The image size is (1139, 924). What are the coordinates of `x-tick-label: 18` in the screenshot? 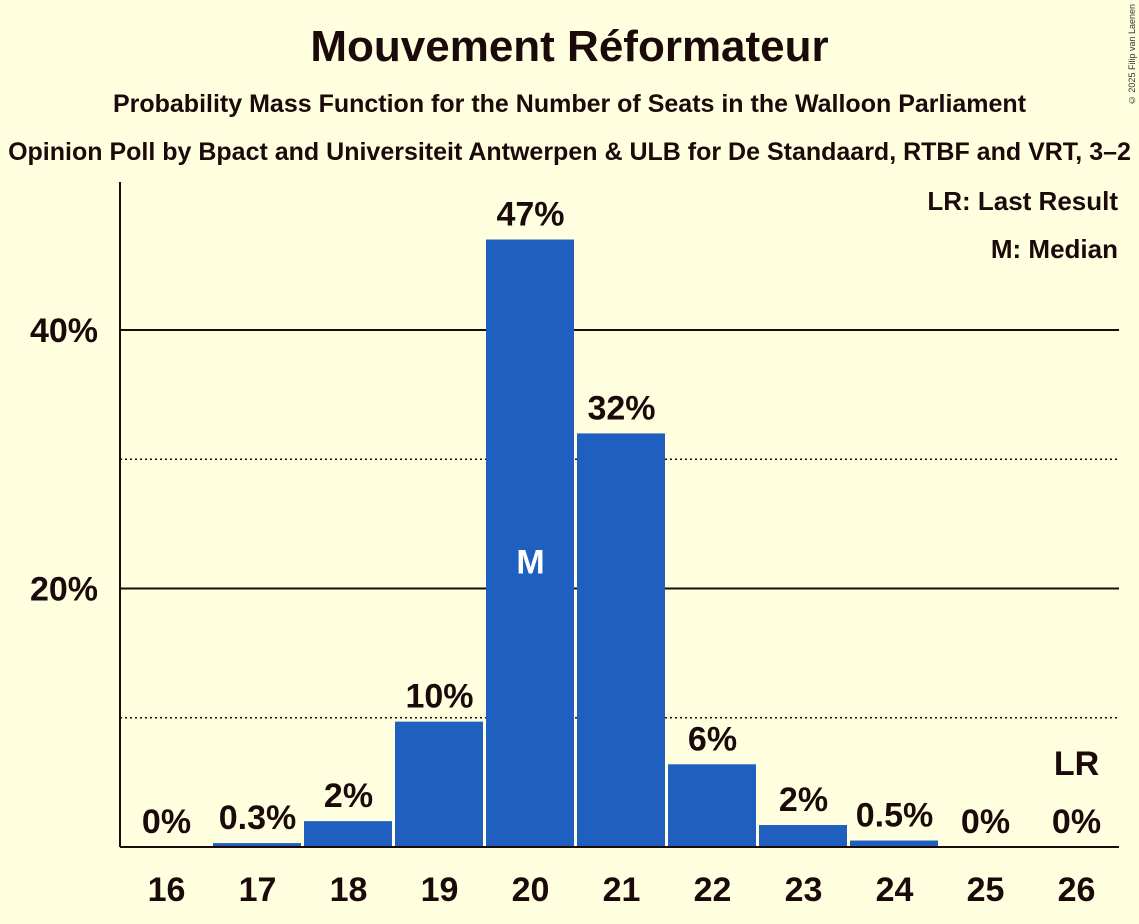 It's located at (349, 890).